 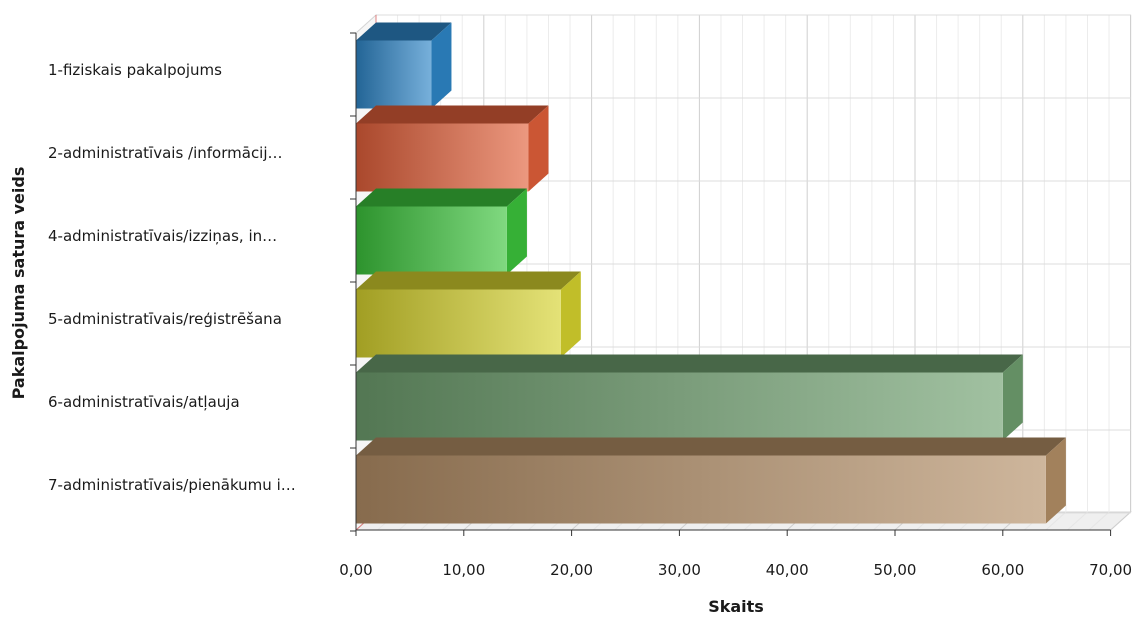 What do you see at coordinates (18, 283) in the screenshot?
I see `y-axis-title: Pakalpojuma satura veids` at bounding box center [18, 283].